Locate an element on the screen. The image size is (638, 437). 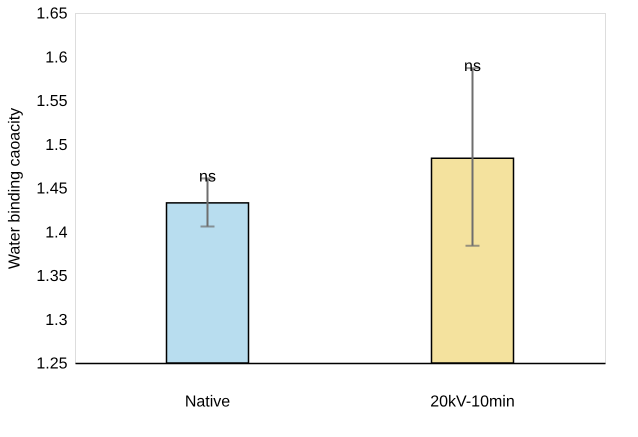
x-tick-label: Native is located at coordinates (207, 402).